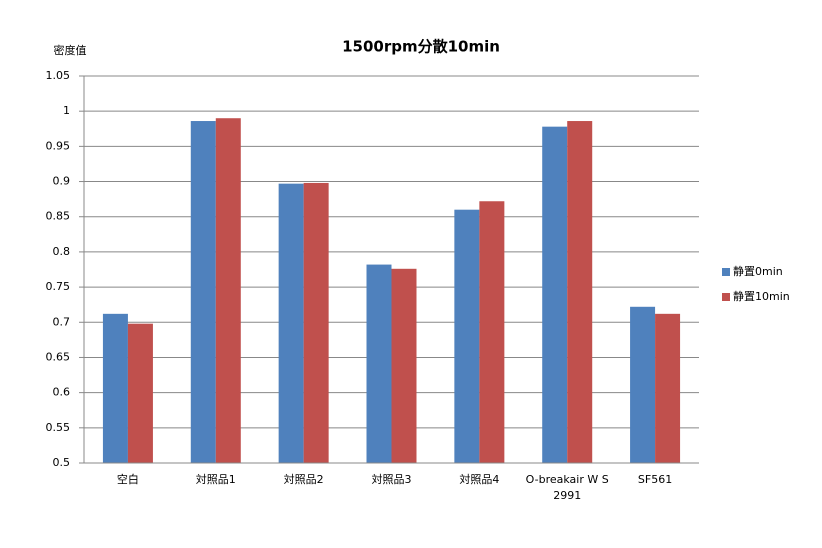 The height and width of the screenshot is (548, 822). What do you see at coordinates (58, 216) in the screenshot?
I see `y-tick-label: 0.85` at bounding box center [58, 216].